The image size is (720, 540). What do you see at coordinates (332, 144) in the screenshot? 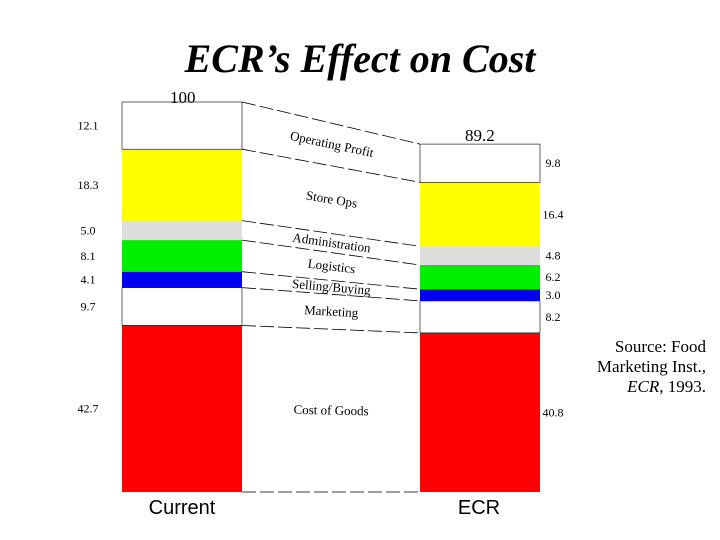
I see `category-label-operating-profit: Operating Profit` at bounding box center [332, 144].